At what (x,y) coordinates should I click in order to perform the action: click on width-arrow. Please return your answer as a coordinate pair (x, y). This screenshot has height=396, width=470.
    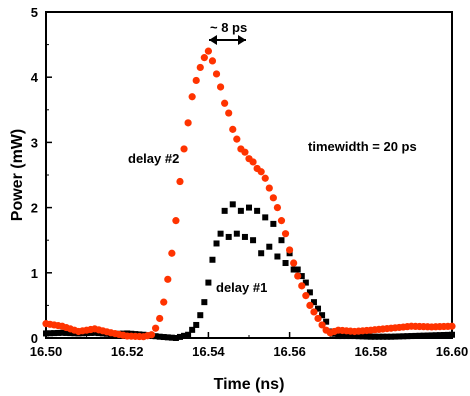
    Looking at the image, I should click on (227, 40).